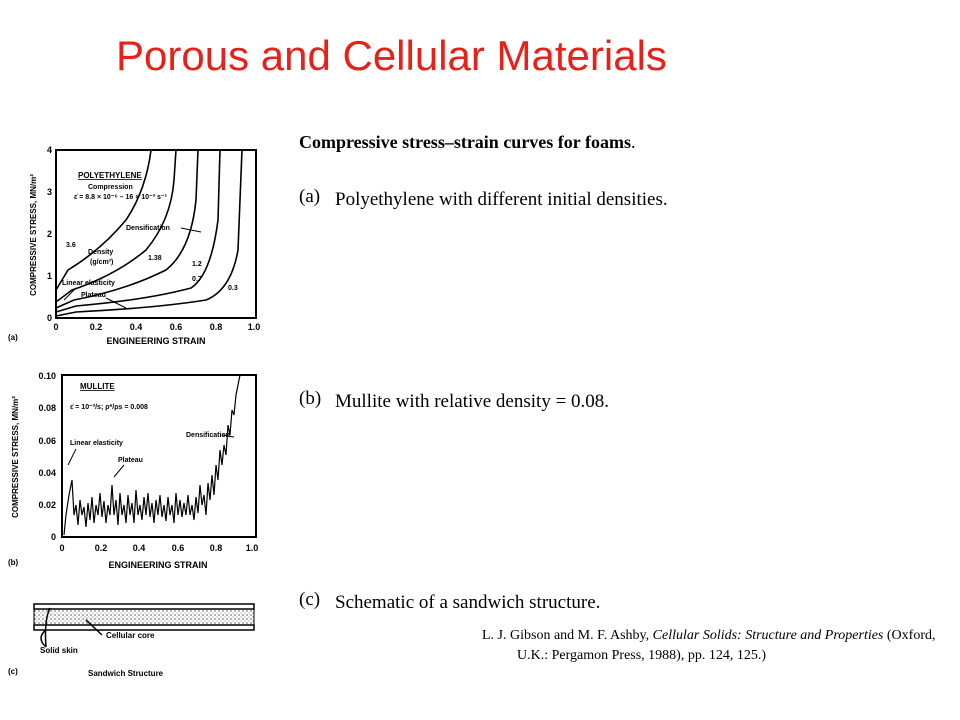 The image size is (960, 720). What do you see at coordinates (126, 673) in the screenshot?
I see `sandwich-structure-label: Sandwich Structure` at bounding box center [126, 673].